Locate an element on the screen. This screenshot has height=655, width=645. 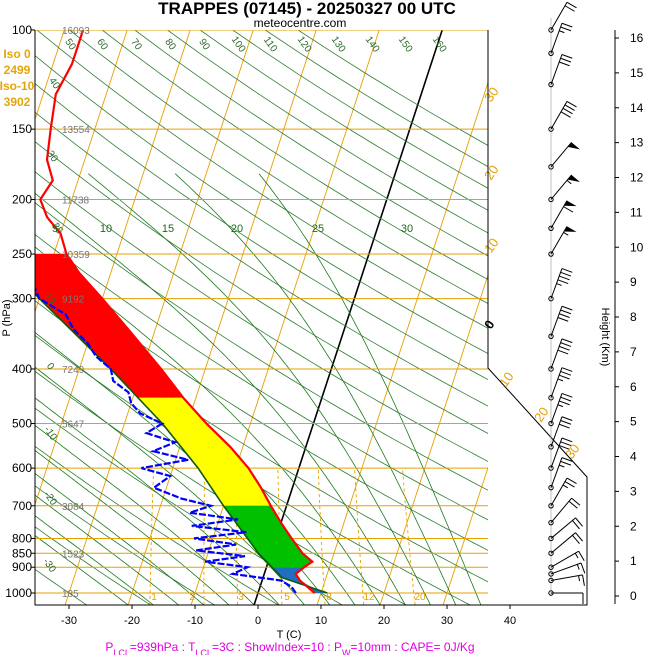
negative-area-lower is located at coordinates (268, 536).